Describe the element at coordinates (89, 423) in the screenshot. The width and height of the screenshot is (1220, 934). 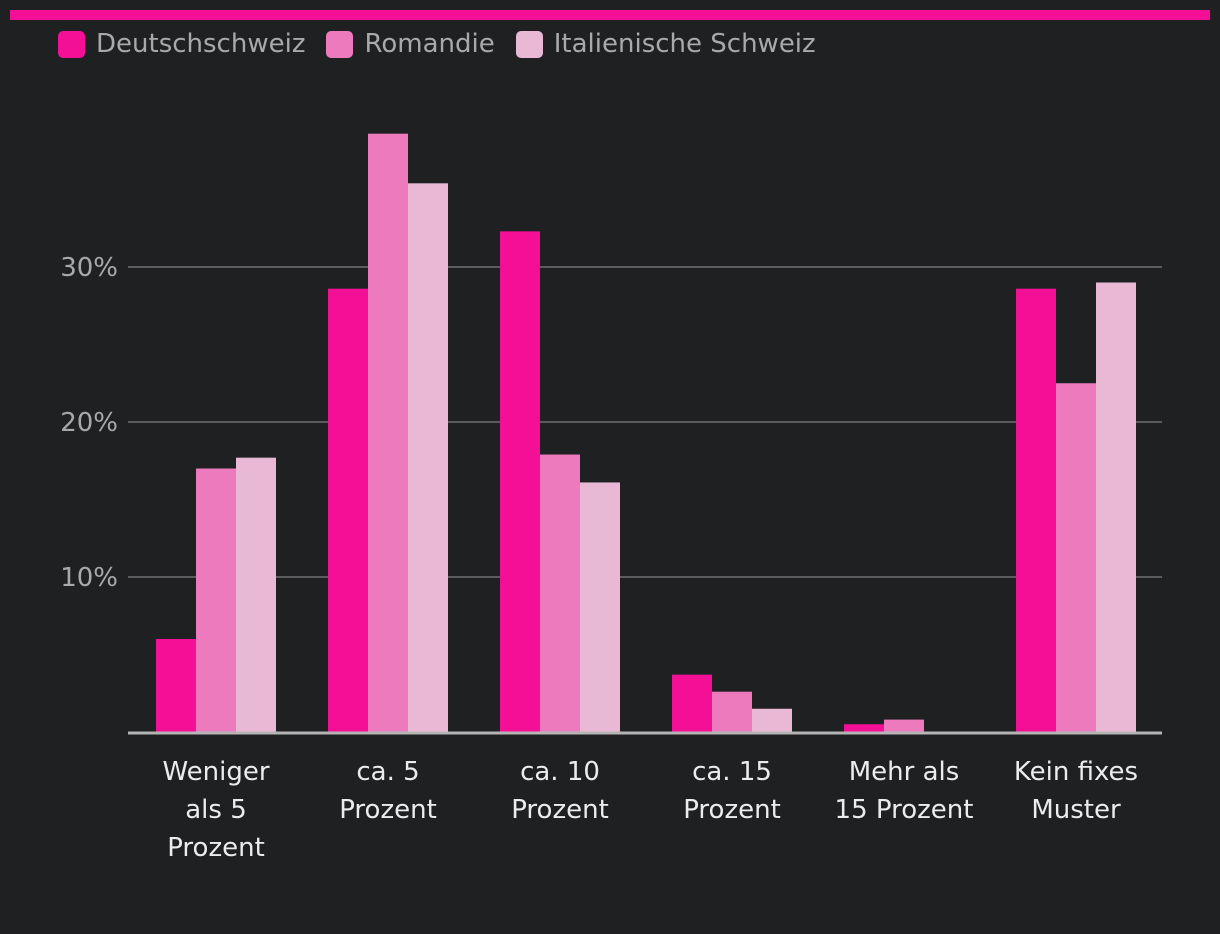
I see `y-tick-label-20: 20%` at that location.